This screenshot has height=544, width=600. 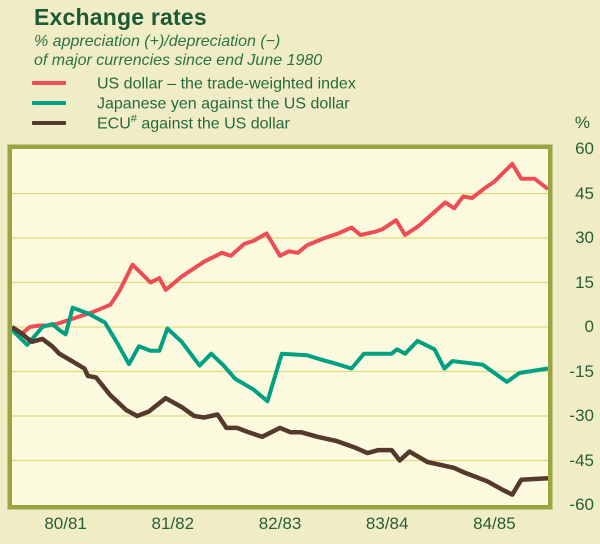 What do you see at coordinates (584, 237) in the screenshot?
I see `y-tick-label-30: 30` at bounding box center [584, 237].